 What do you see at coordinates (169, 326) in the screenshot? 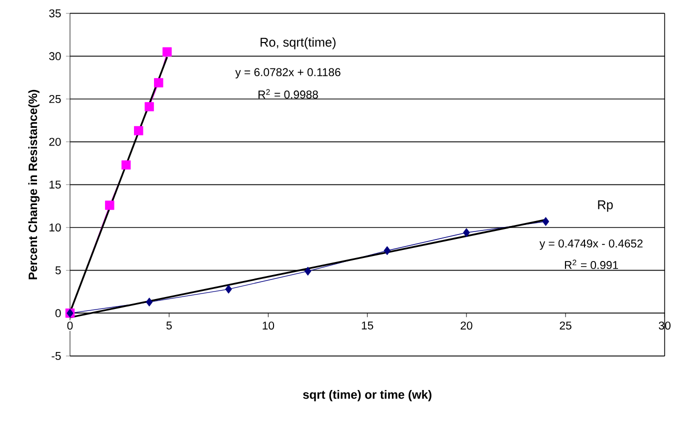
I see `x-tick-label: 5` at bounding box center [169, 326].